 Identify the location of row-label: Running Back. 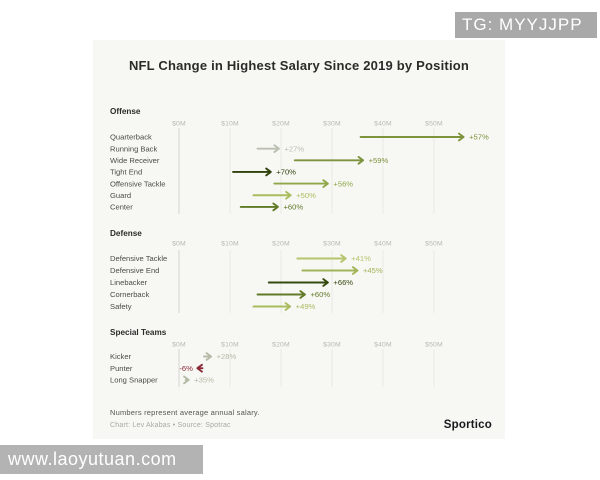
(133, 148).